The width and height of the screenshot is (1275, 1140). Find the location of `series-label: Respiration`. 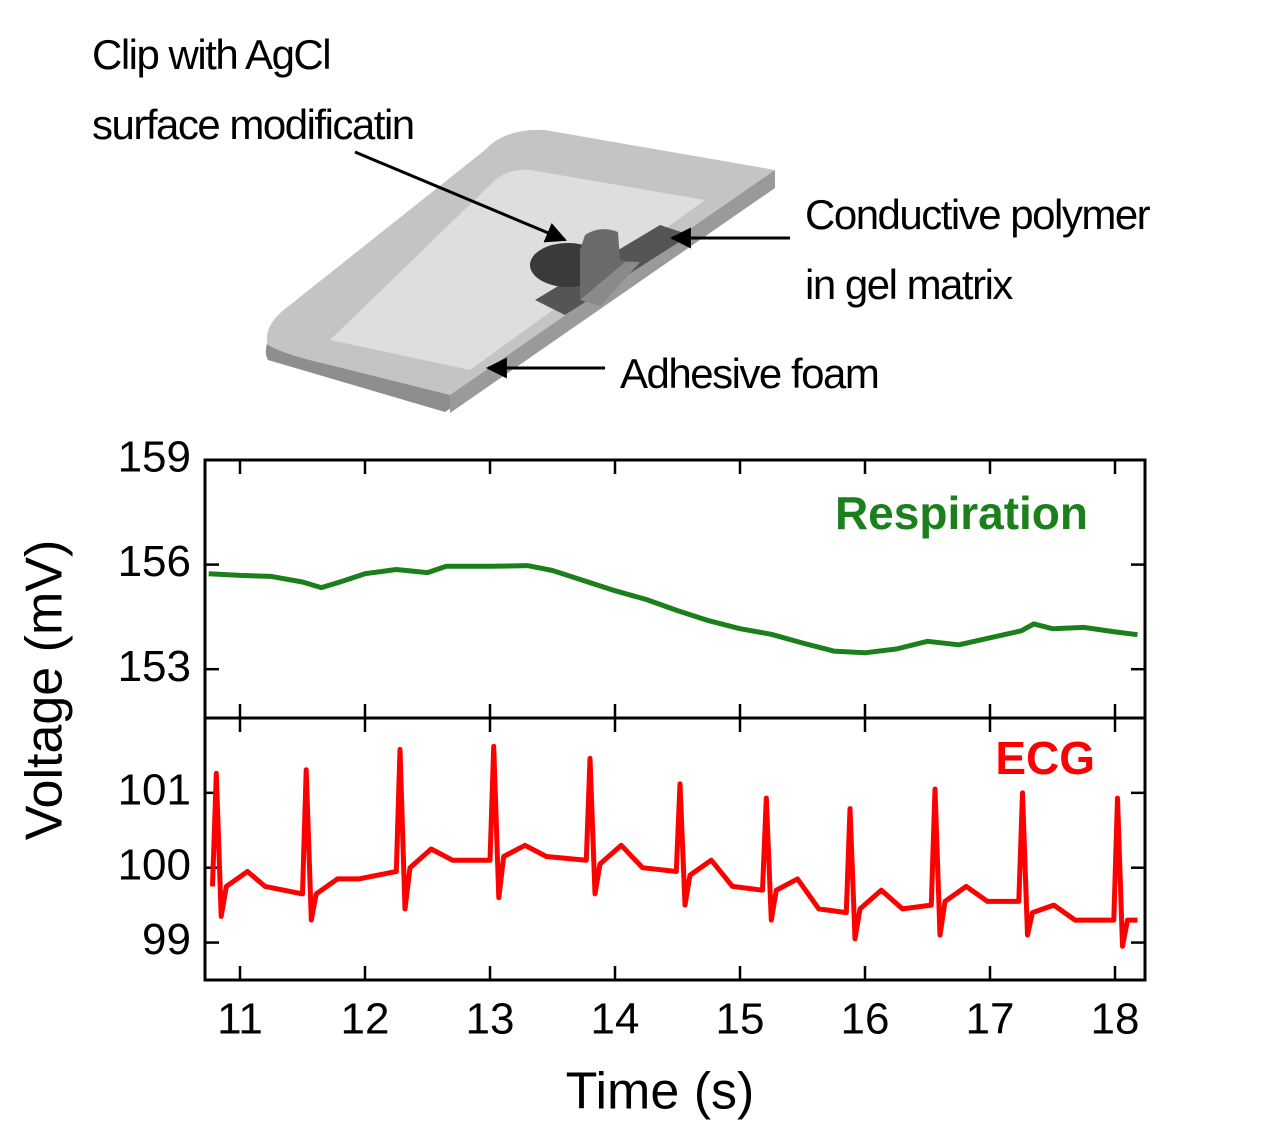

series-label: Respiration is located at coordinates (961, 513).